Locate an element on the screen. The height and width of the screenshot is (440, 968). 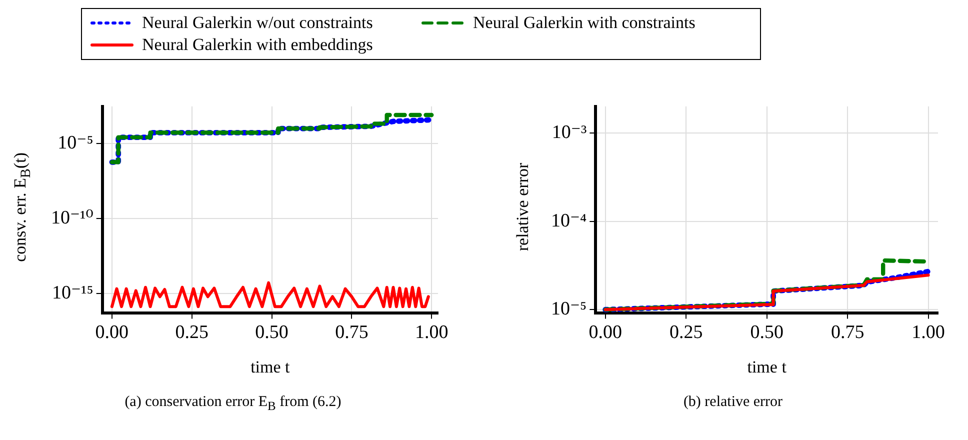
legend-label: Neural Galerkin with constraints is located at coordinates (584, 23).